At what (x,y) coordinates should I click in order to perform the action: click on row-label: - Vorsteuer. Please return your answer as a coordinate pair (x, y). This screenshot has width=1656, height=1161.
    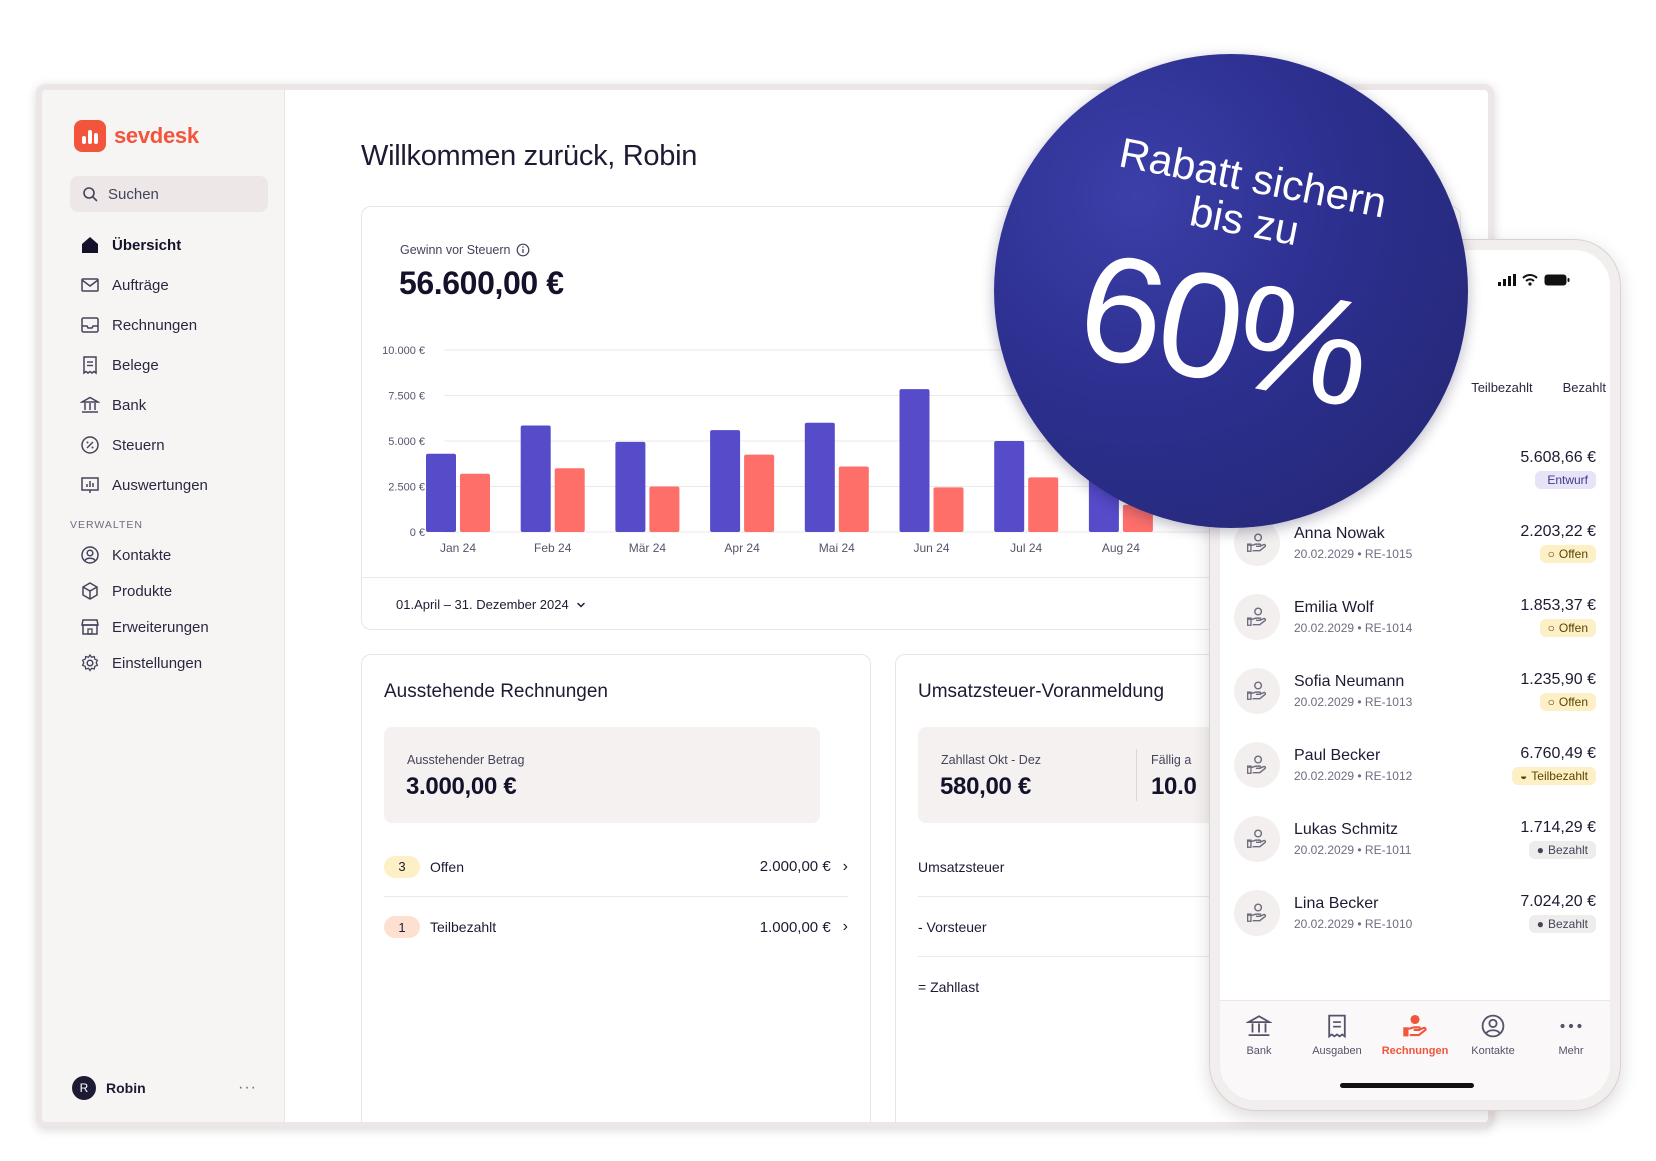
    Looking at the image, I should click on (952, 926).